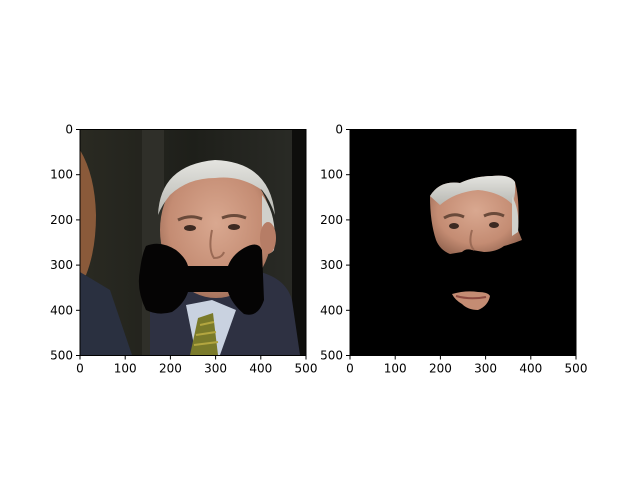  Describe the element at coordinates (61, 265) in the screenshot. I see `left-ytick-label: 300` at that location.